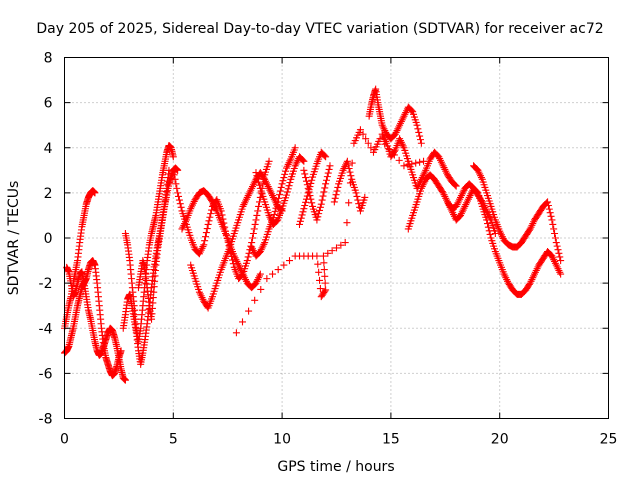 The image size is (640, 480). I want to click on series-arc3, so click(96, 323).